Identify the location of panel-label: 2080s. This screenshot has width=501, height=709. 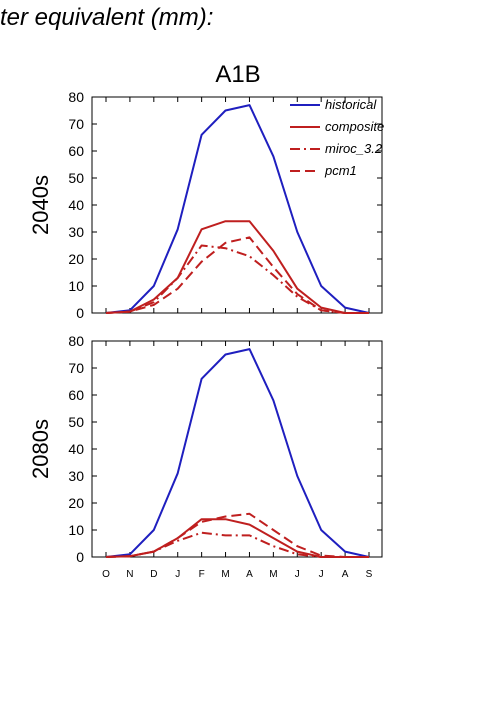
(40, 449).